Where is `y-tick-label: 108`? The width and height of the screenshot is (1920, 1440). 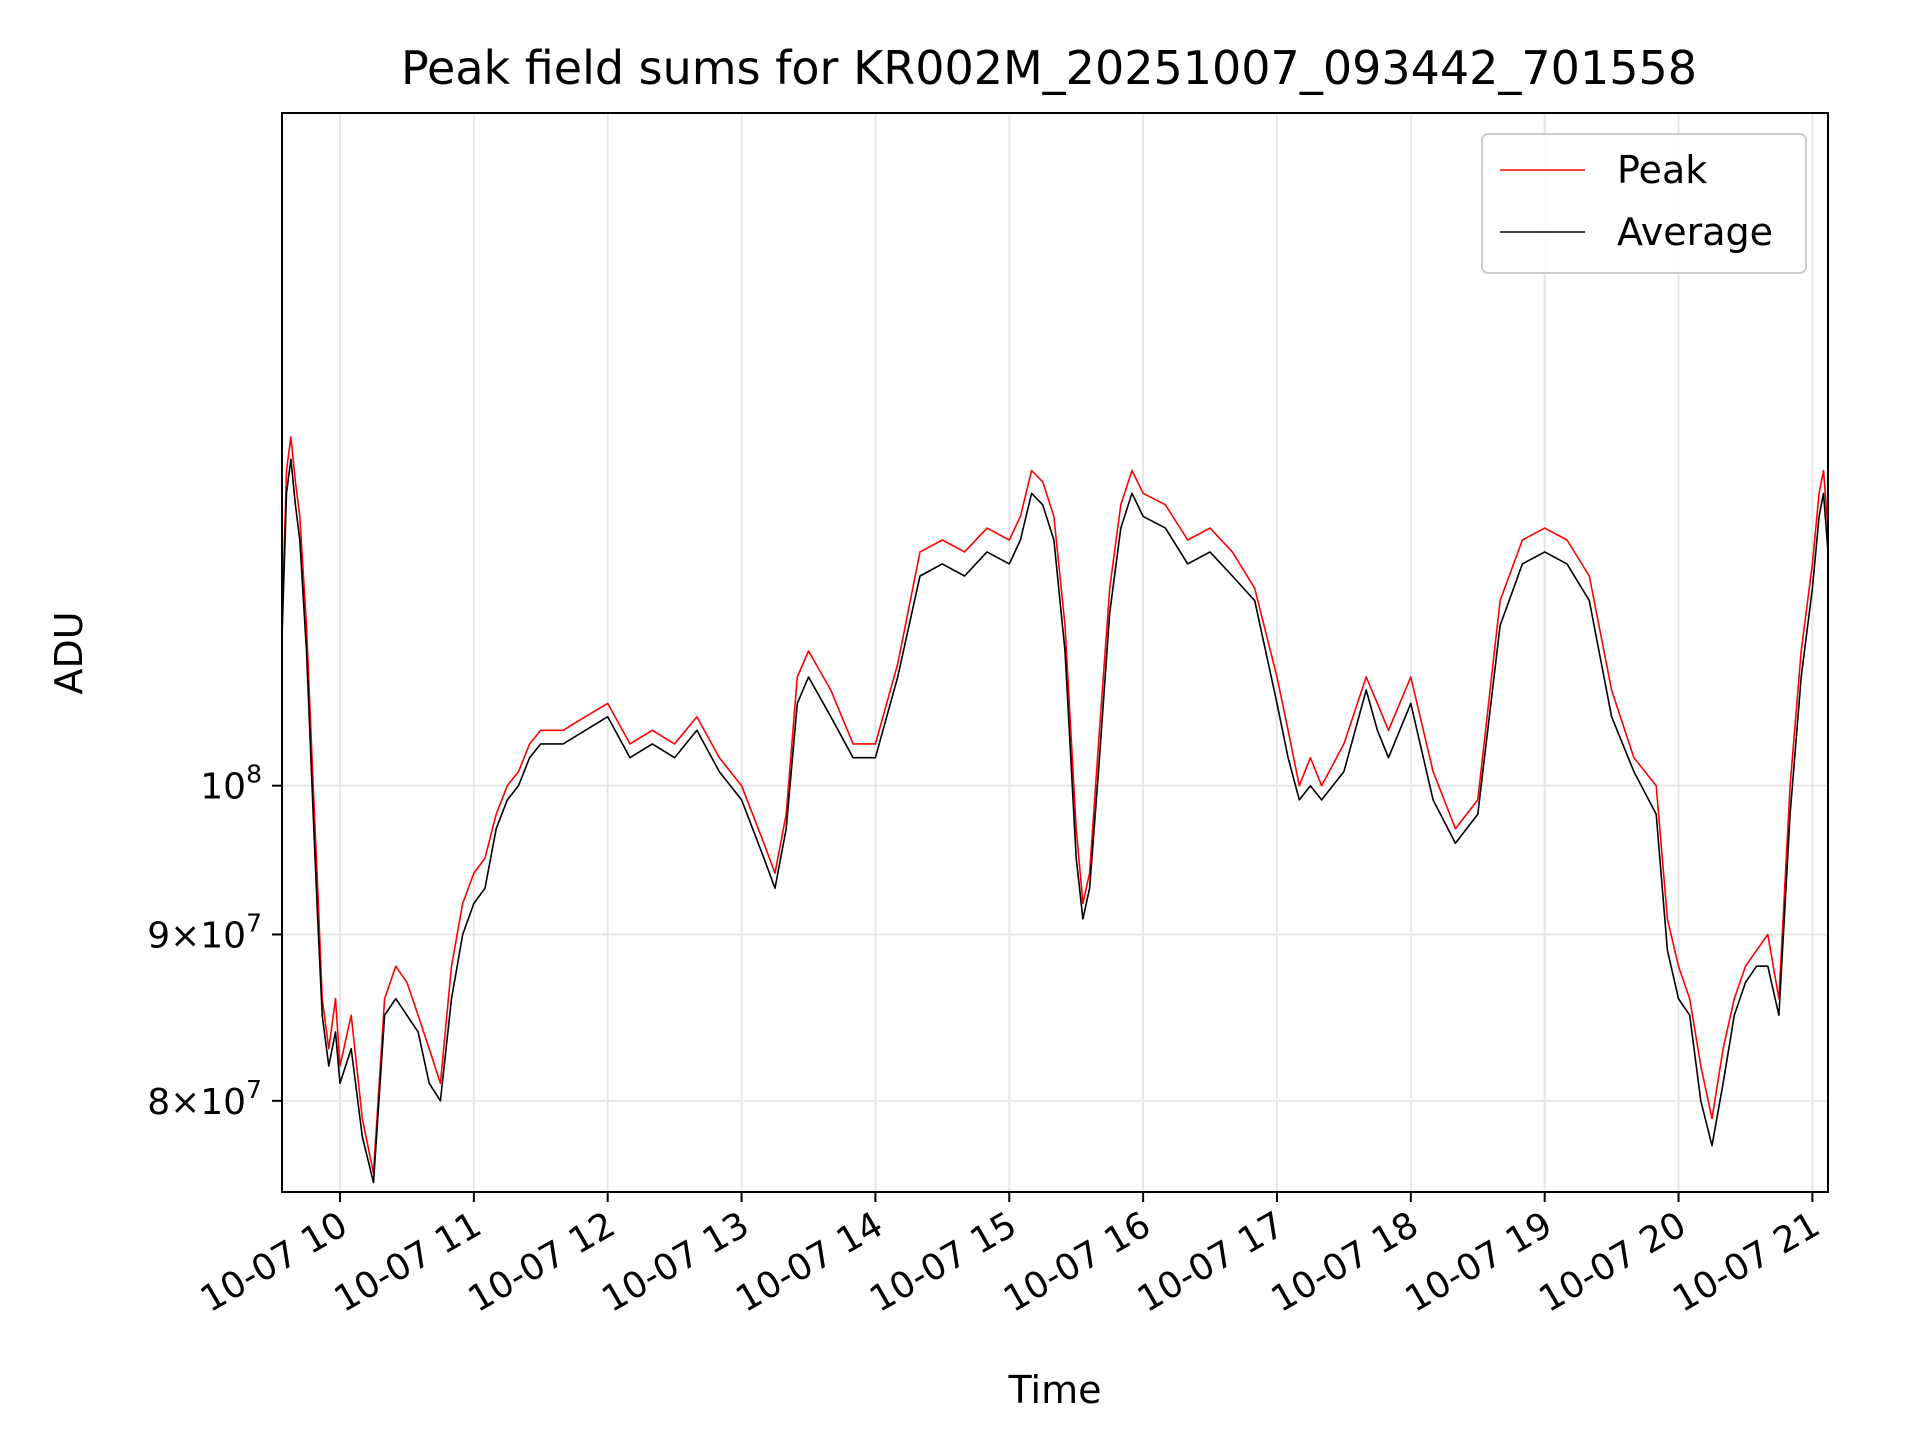 y-tick-label: 108 is located at coordinates (231, 784).